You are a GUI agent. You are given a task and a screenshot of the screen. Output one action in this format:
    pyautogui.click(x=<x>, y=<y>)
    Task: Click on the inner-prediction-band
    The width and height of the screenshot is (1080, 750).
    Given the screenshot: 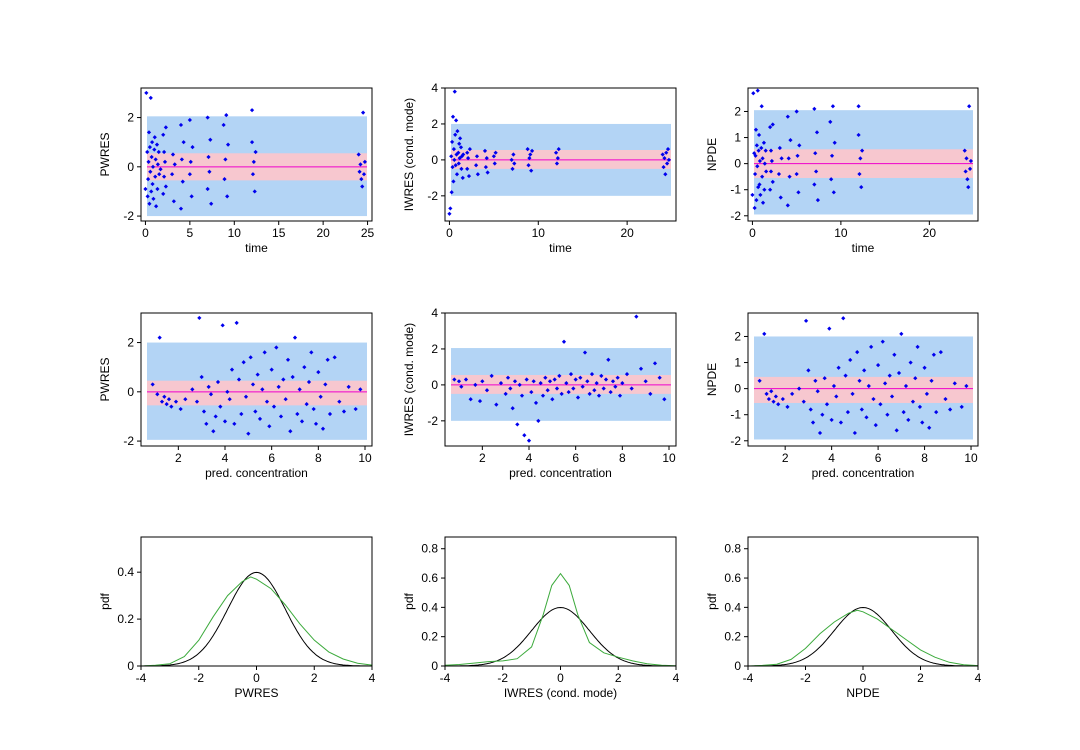 What is the action you would take?
    pyautogui.click(x=257, y=393)
    